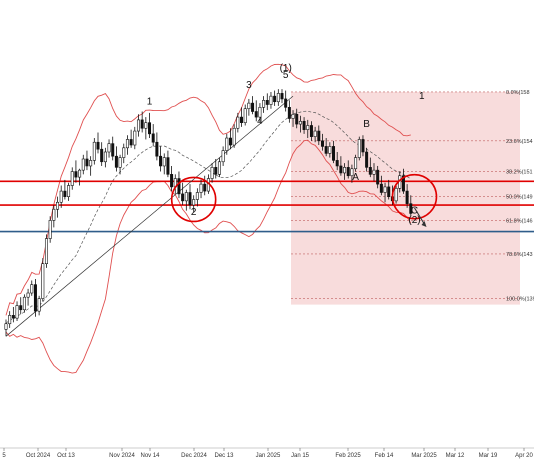 The height and width of the screenshot is (467, 534). Describe the element at coordinates (520, 300) in the screenshot. I see `fib-level-label: 100.0%(139` at that location.